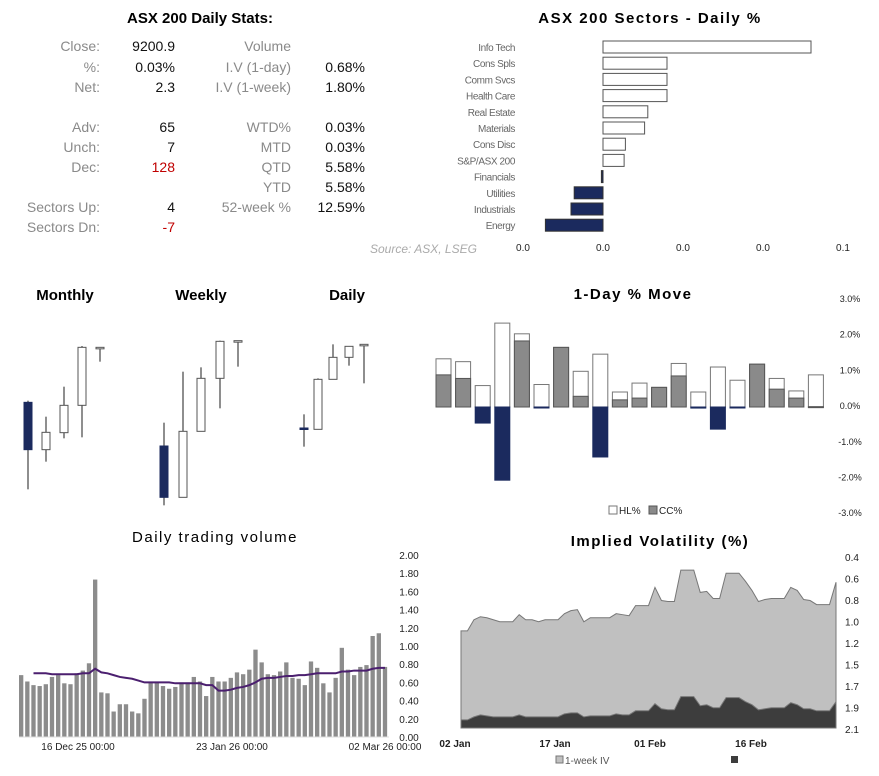 This screenshot has height=776, width=879. I want to click on sector-label: Energy, so click(501, 226).